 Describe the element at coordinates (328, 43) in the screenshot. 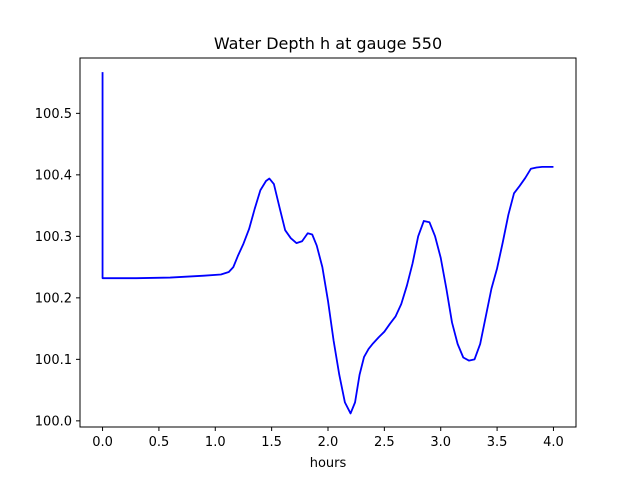

I see `chart-title: Water Depth h at gauge 550` at that location.